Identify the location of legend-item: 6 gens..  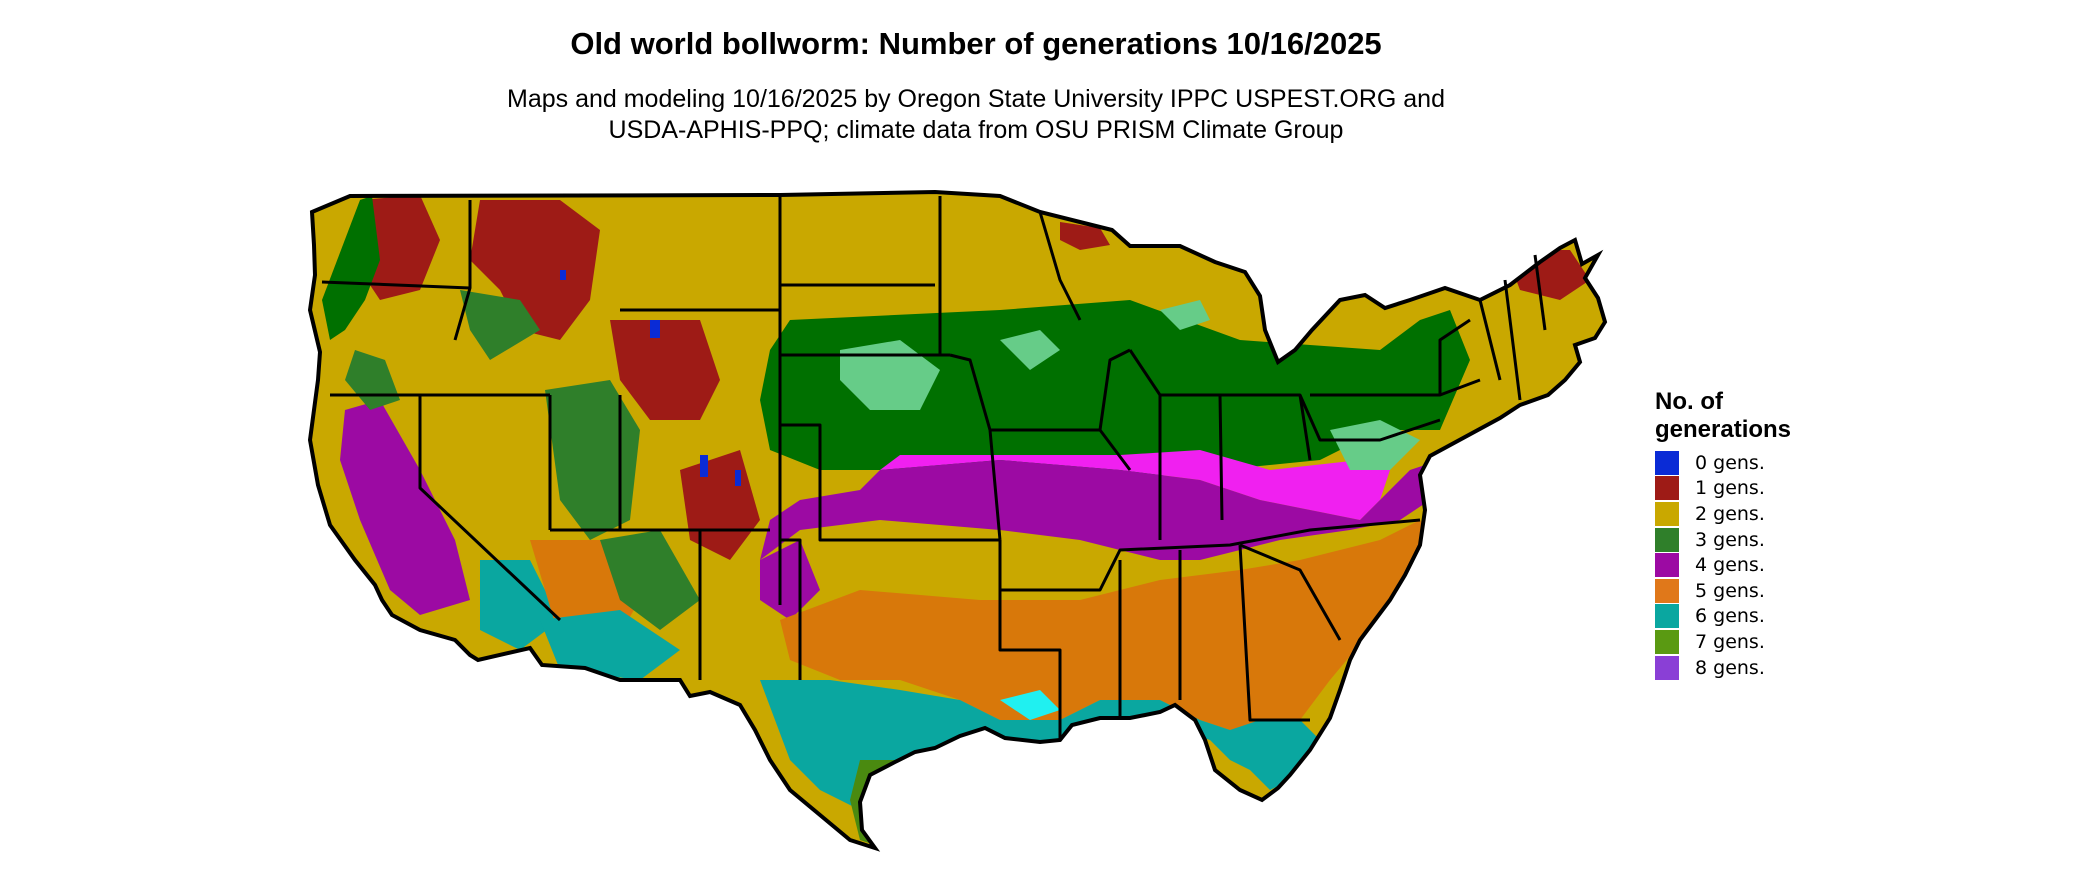
(1755, 617).